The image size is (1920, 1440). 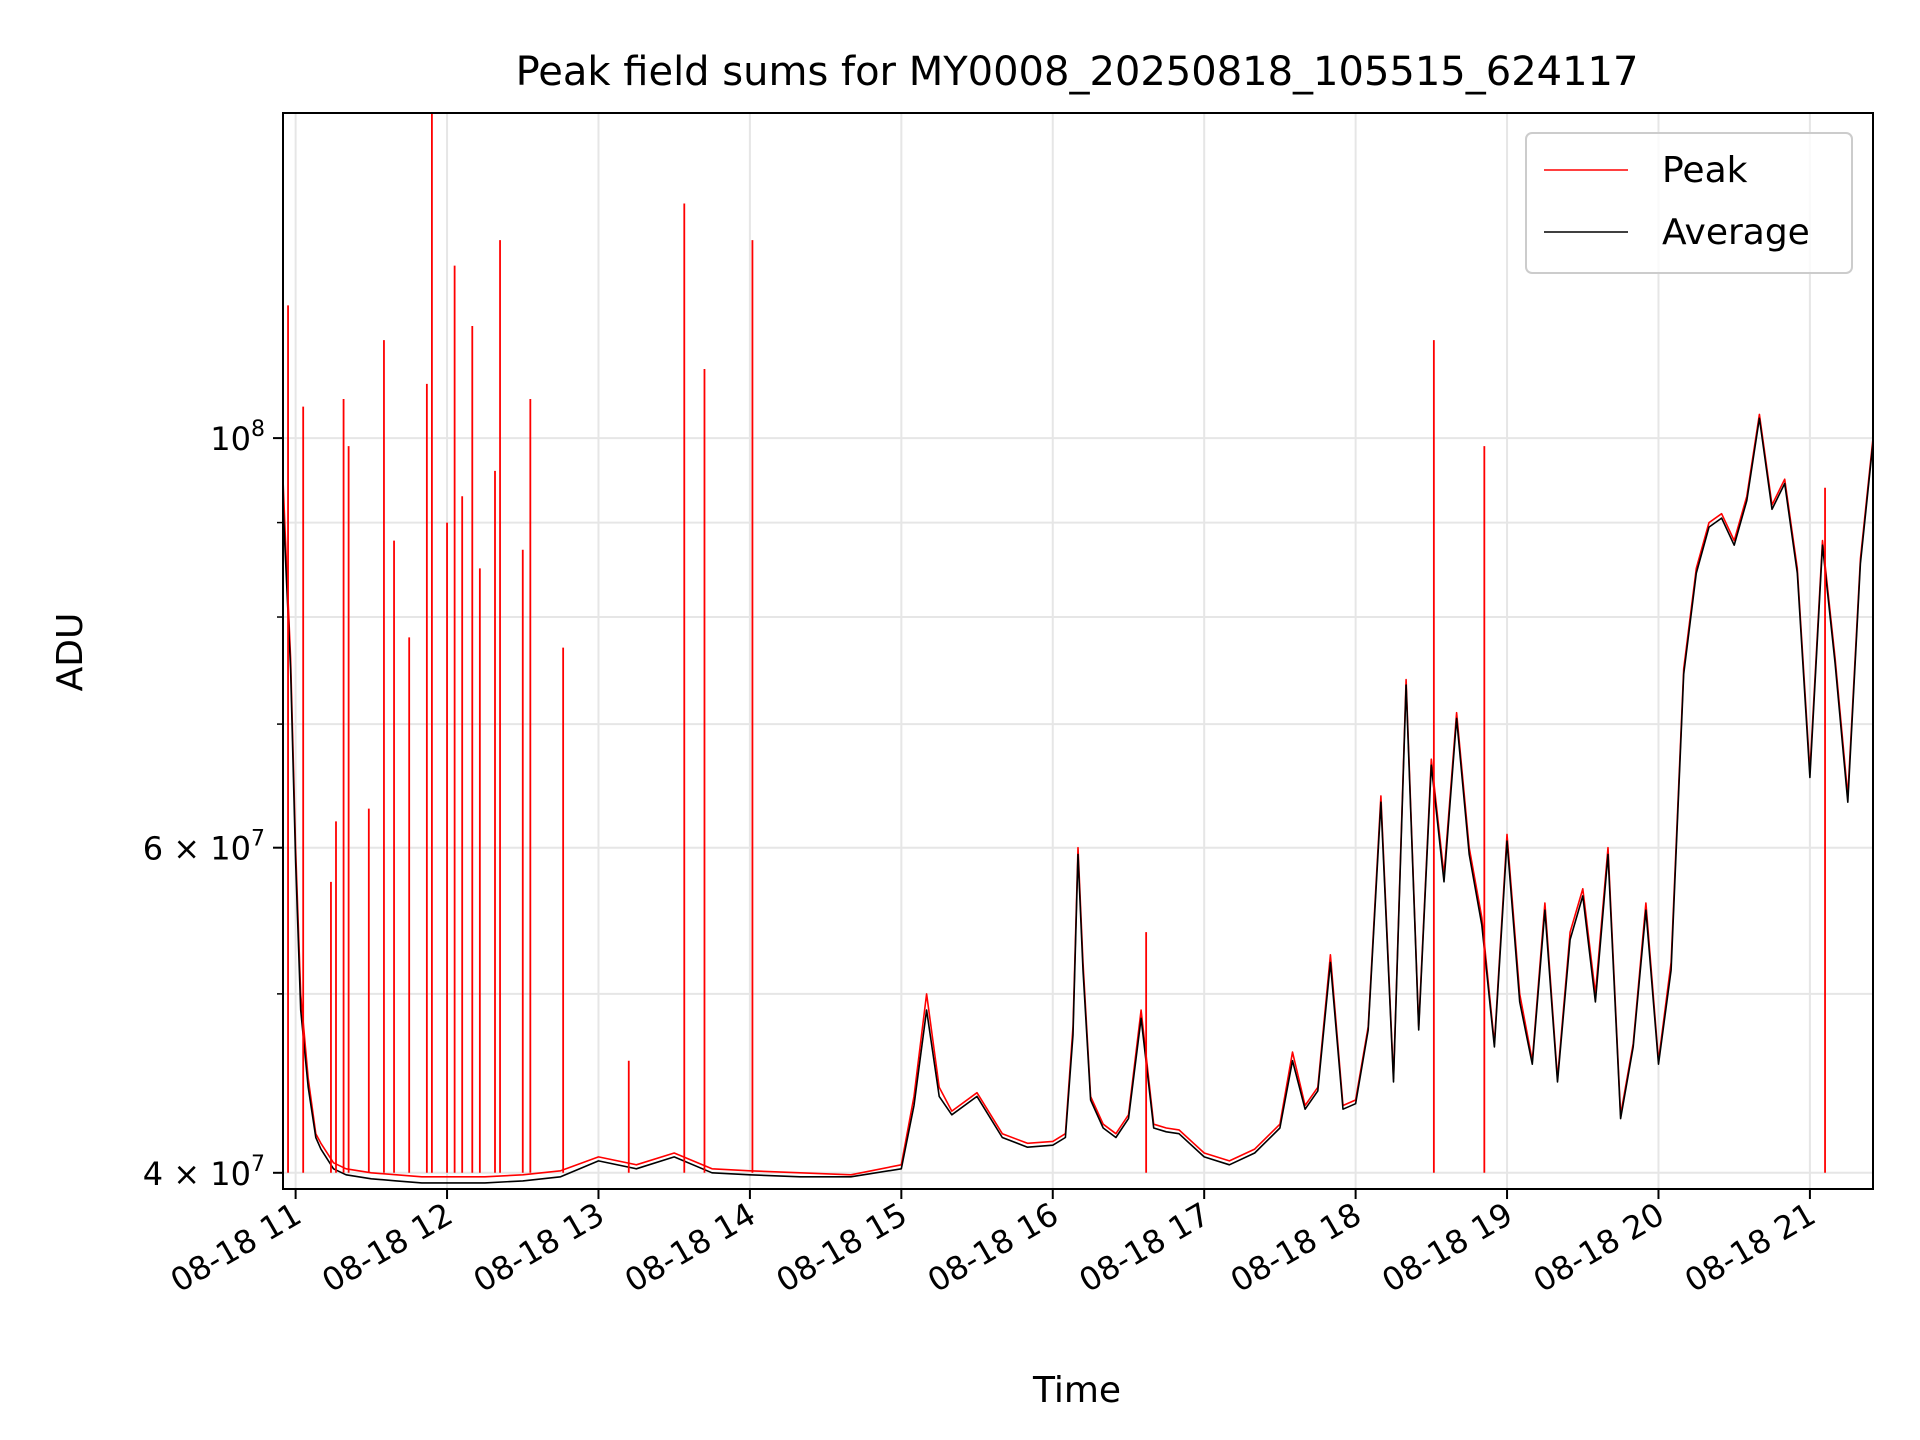 What do you see at coordinates (70, 652) in the screenshot?
I see `y-axis-label: ADU` at bounding box center [70, 652].